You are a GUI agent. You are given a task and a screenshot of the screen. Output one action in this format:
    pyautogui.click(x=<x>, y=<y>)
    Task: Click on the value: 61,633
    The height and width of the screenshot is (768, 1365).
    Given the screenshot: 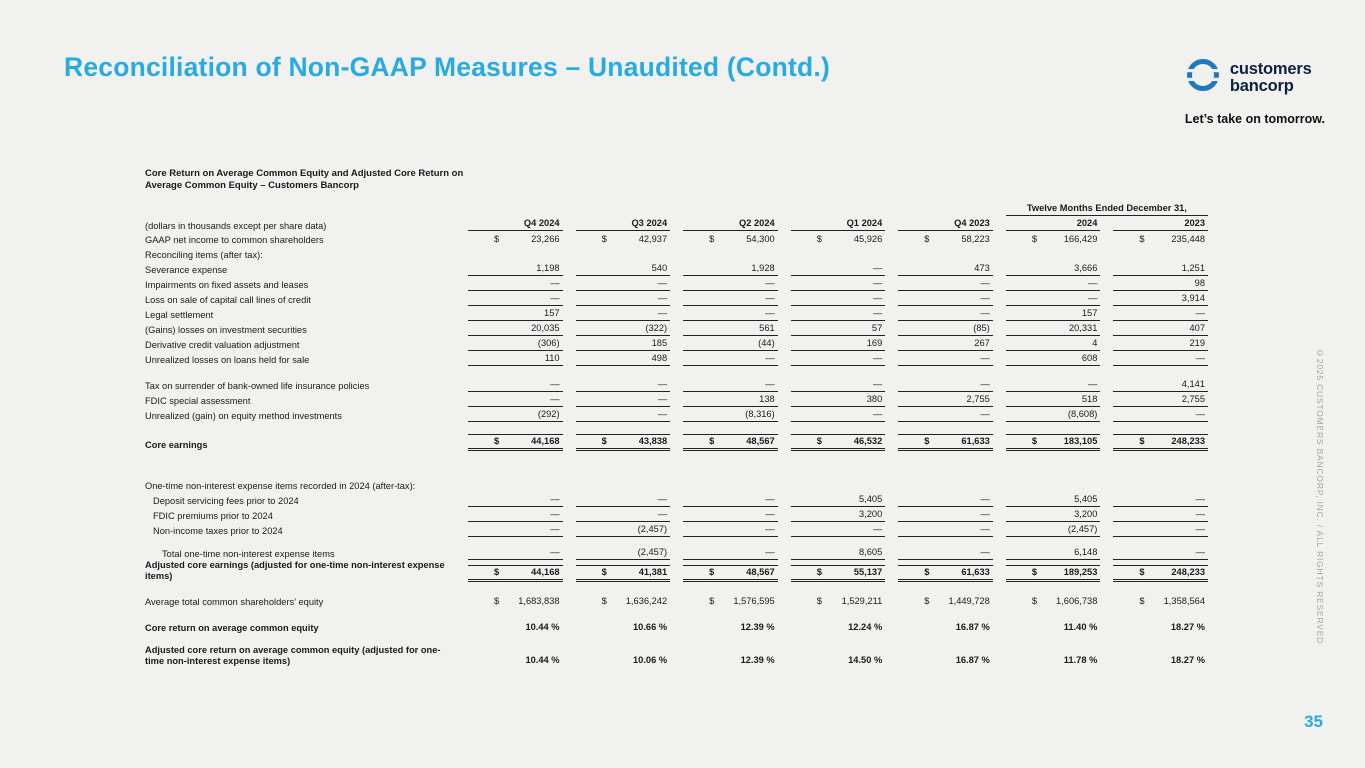 What is the action you would take?
    pyautogui.click(x=975, y=440)
    